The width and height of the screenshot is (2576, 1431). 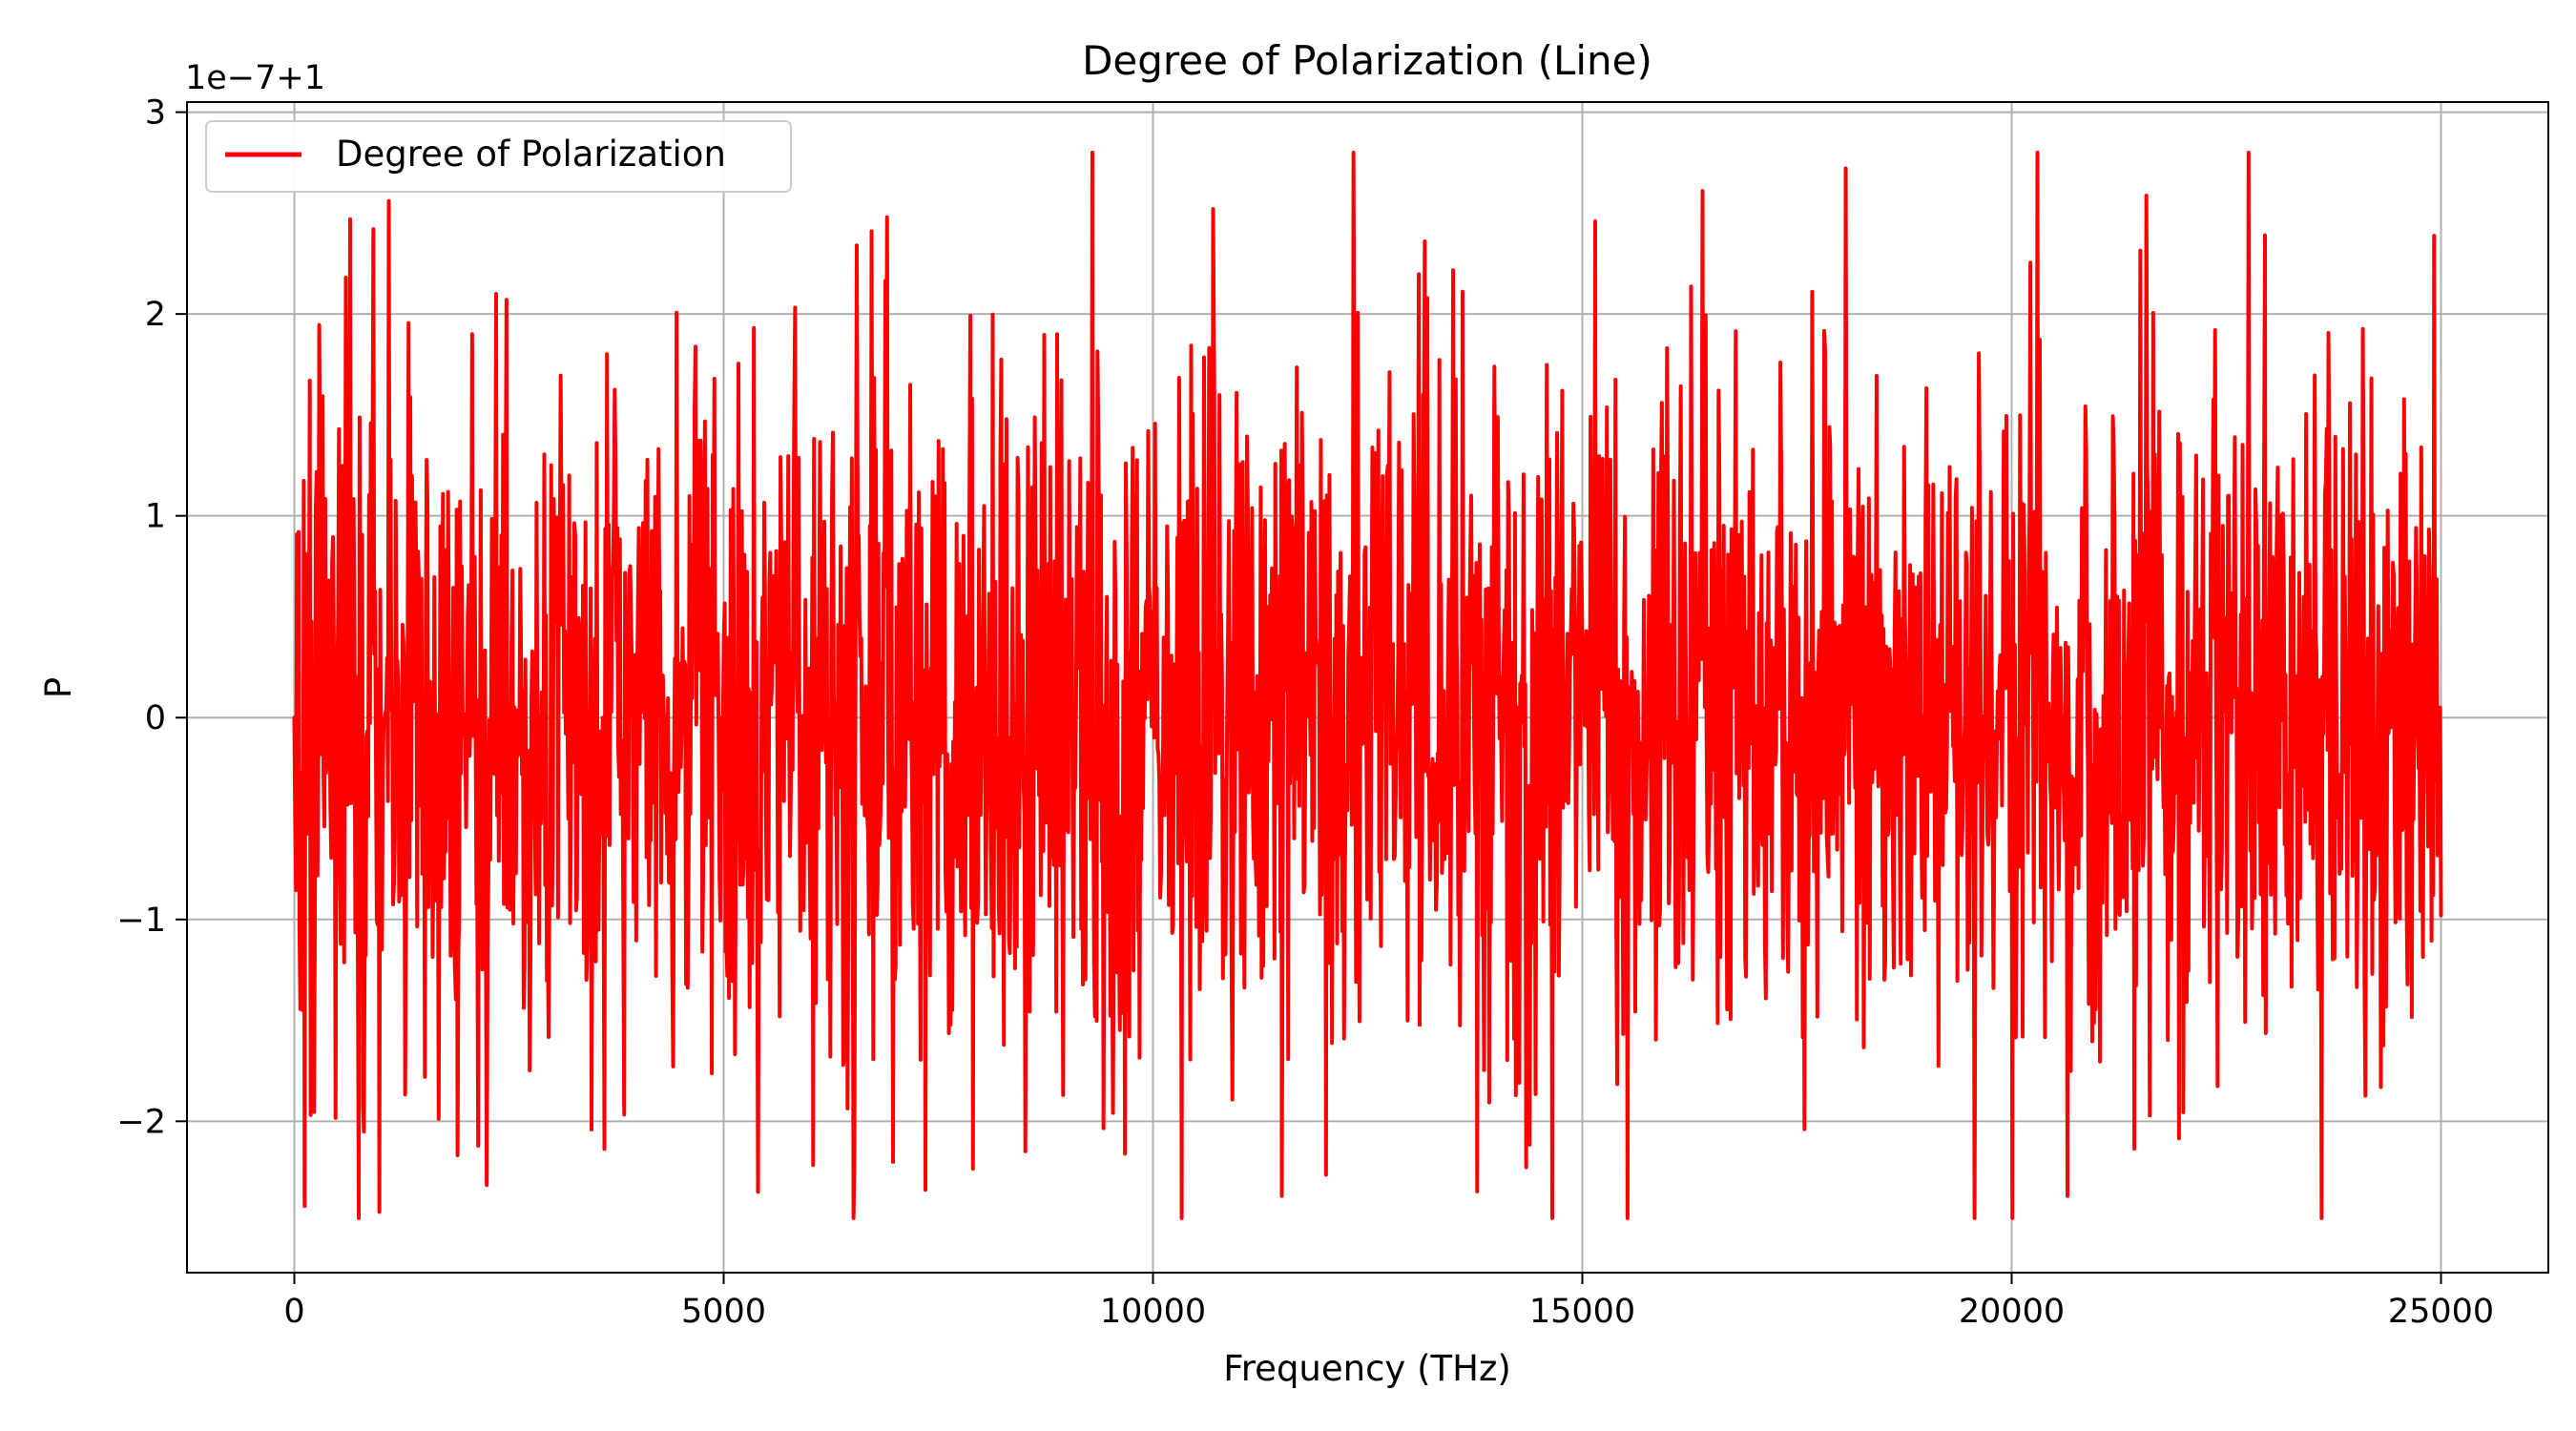 I want to click on x-tick-label: 25000, so click(x=2441, y=1312).